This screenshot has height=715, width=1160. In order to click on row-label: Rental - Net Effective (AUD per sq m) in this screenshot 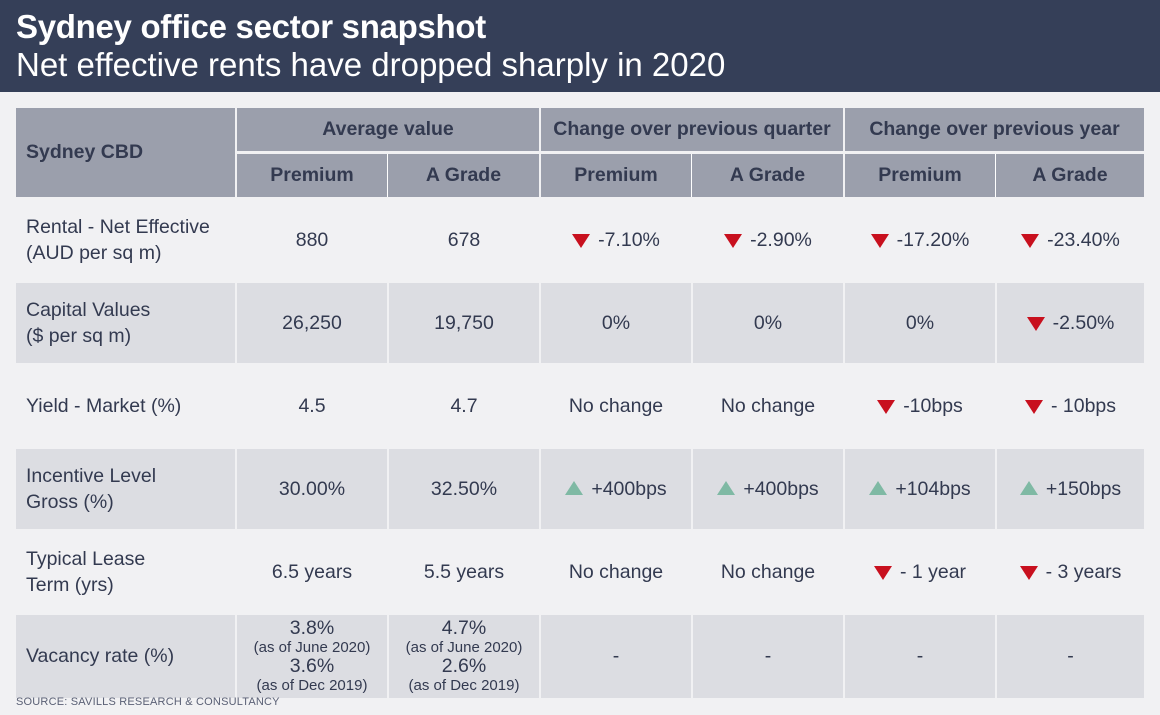, I will do `click(125, 240)`.